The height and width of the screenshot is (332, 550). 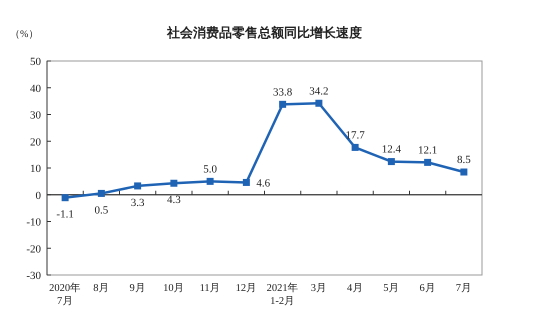 I want to click on x-tick-label: 2021年 1-2月, so click(x=282, y=294).